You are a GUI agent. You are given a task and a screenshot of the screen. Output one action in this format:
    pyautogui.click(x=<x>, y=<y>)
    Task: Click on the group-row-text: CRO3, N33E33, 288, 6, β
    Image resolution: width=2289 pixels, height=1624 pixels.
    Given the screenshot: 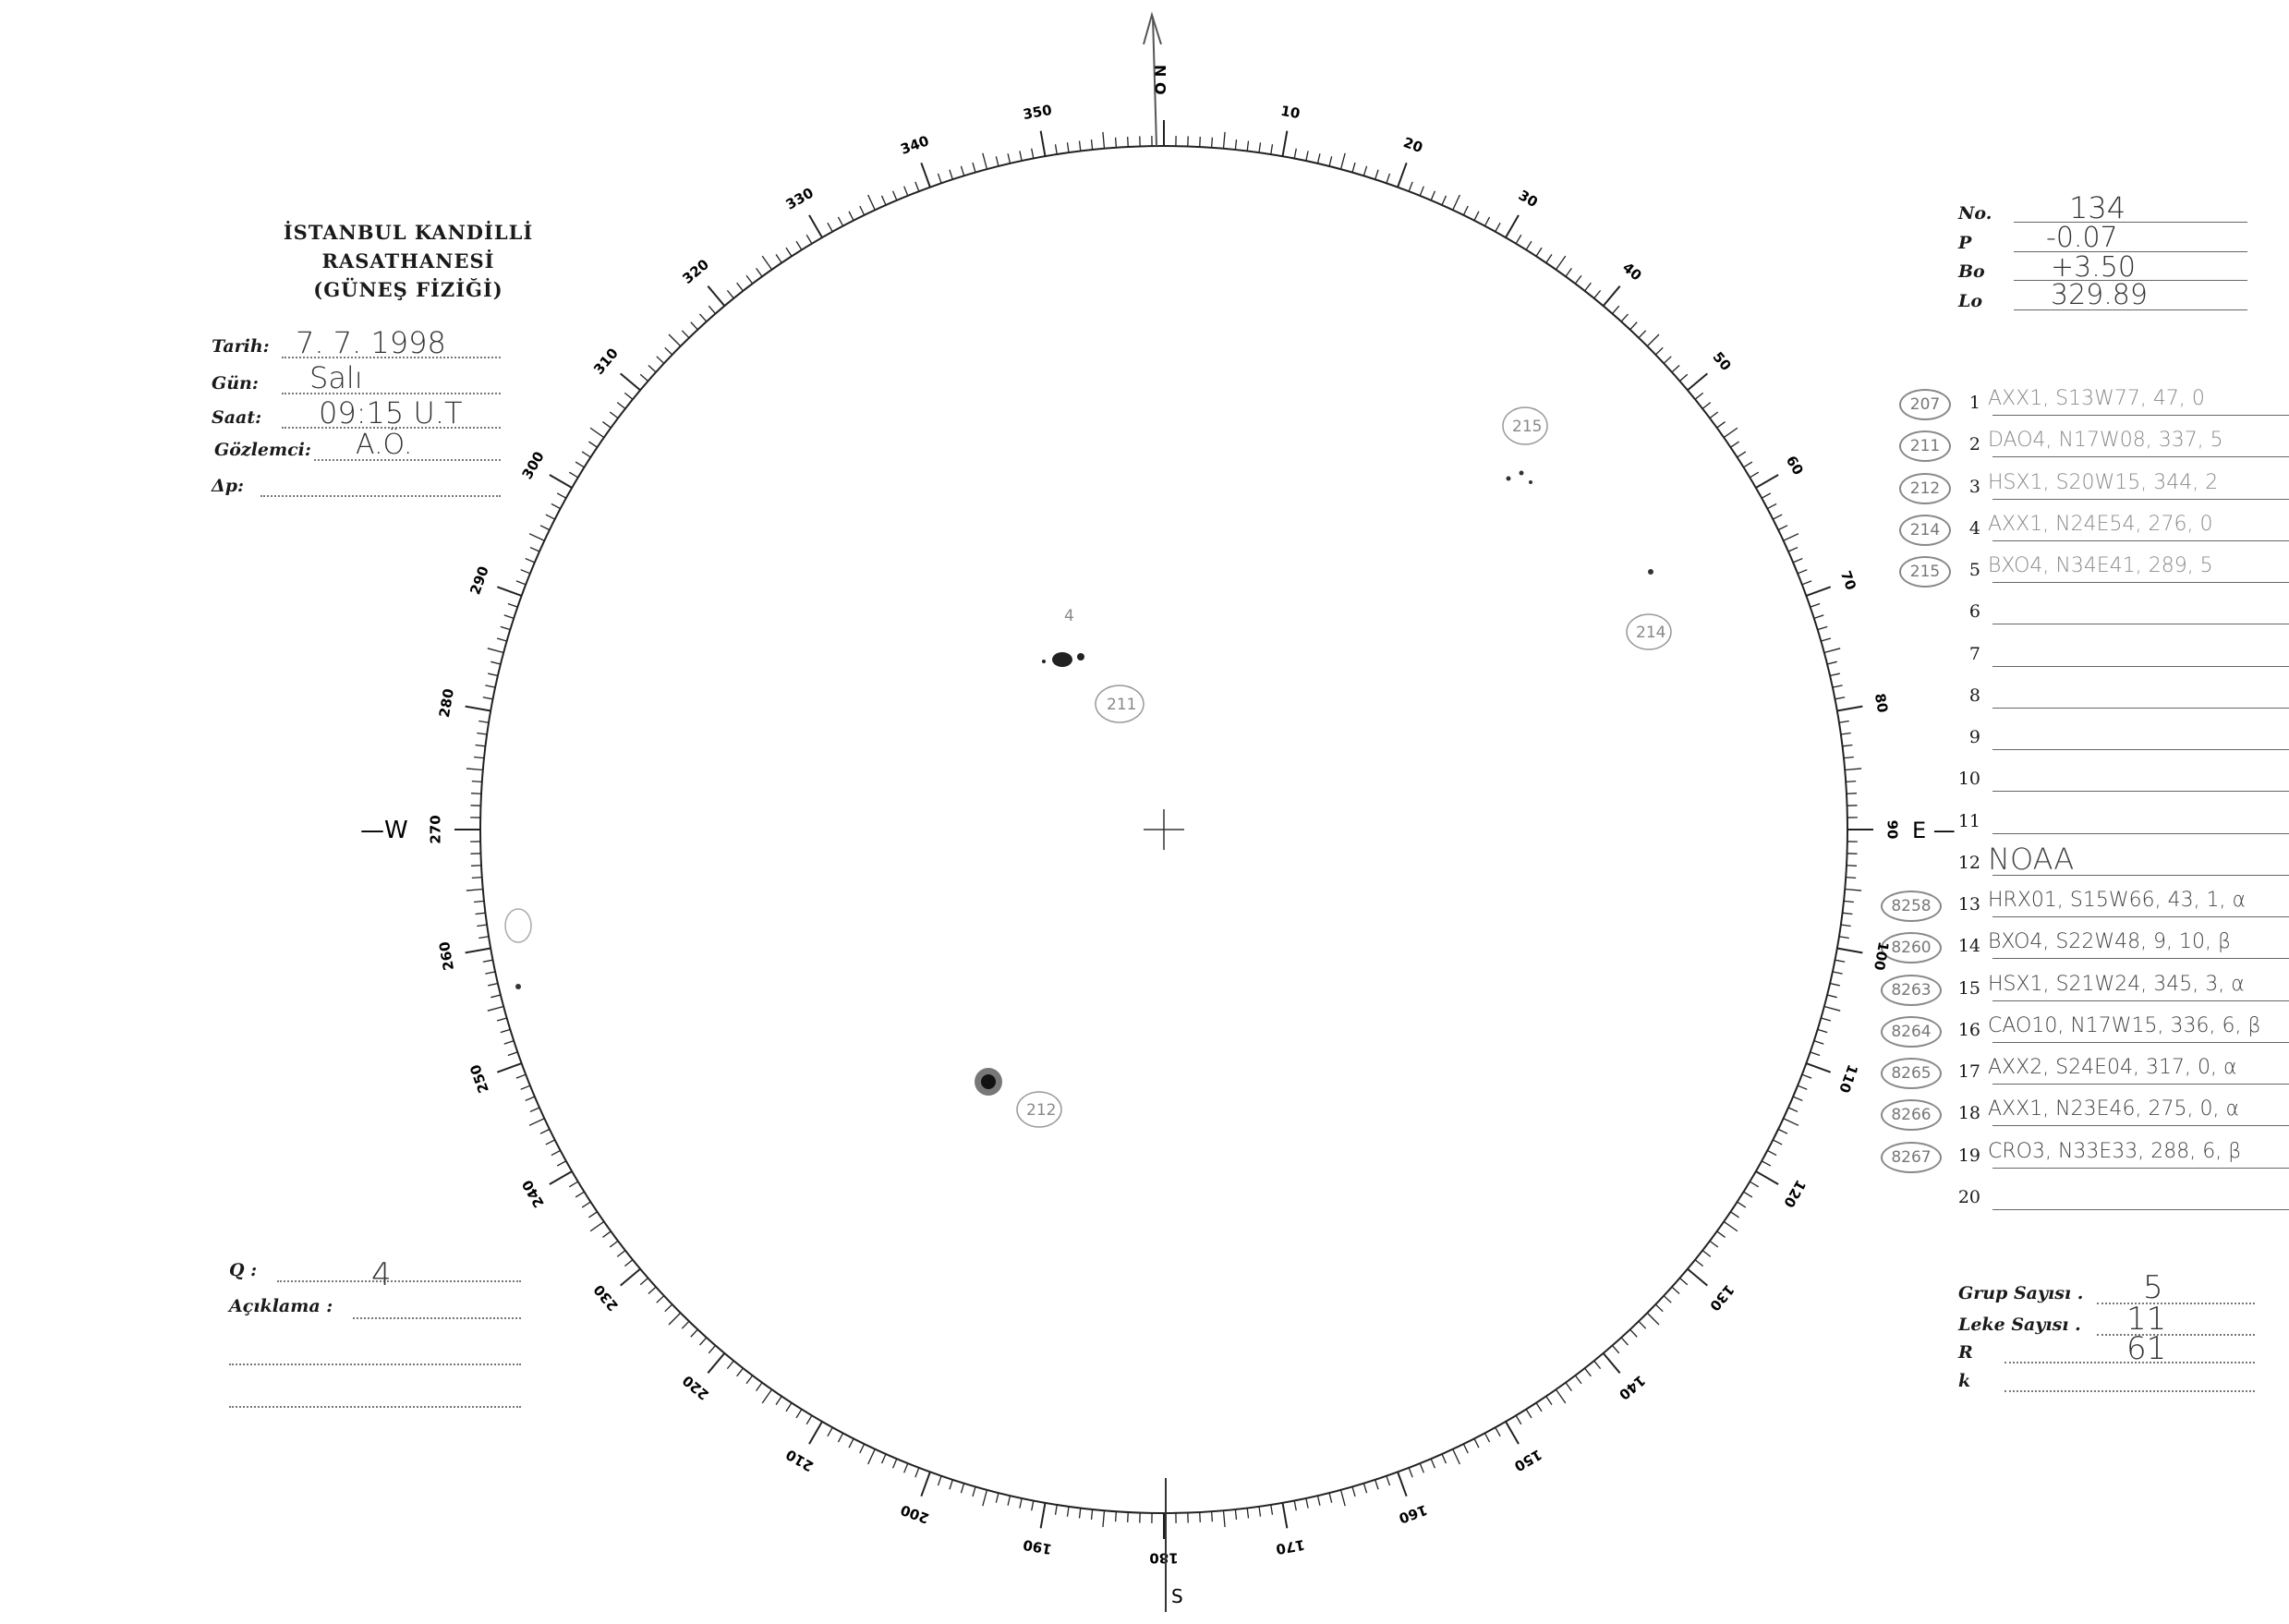 What is the action you would take?
    pyautogui.click(x=2115, y=1151)
    